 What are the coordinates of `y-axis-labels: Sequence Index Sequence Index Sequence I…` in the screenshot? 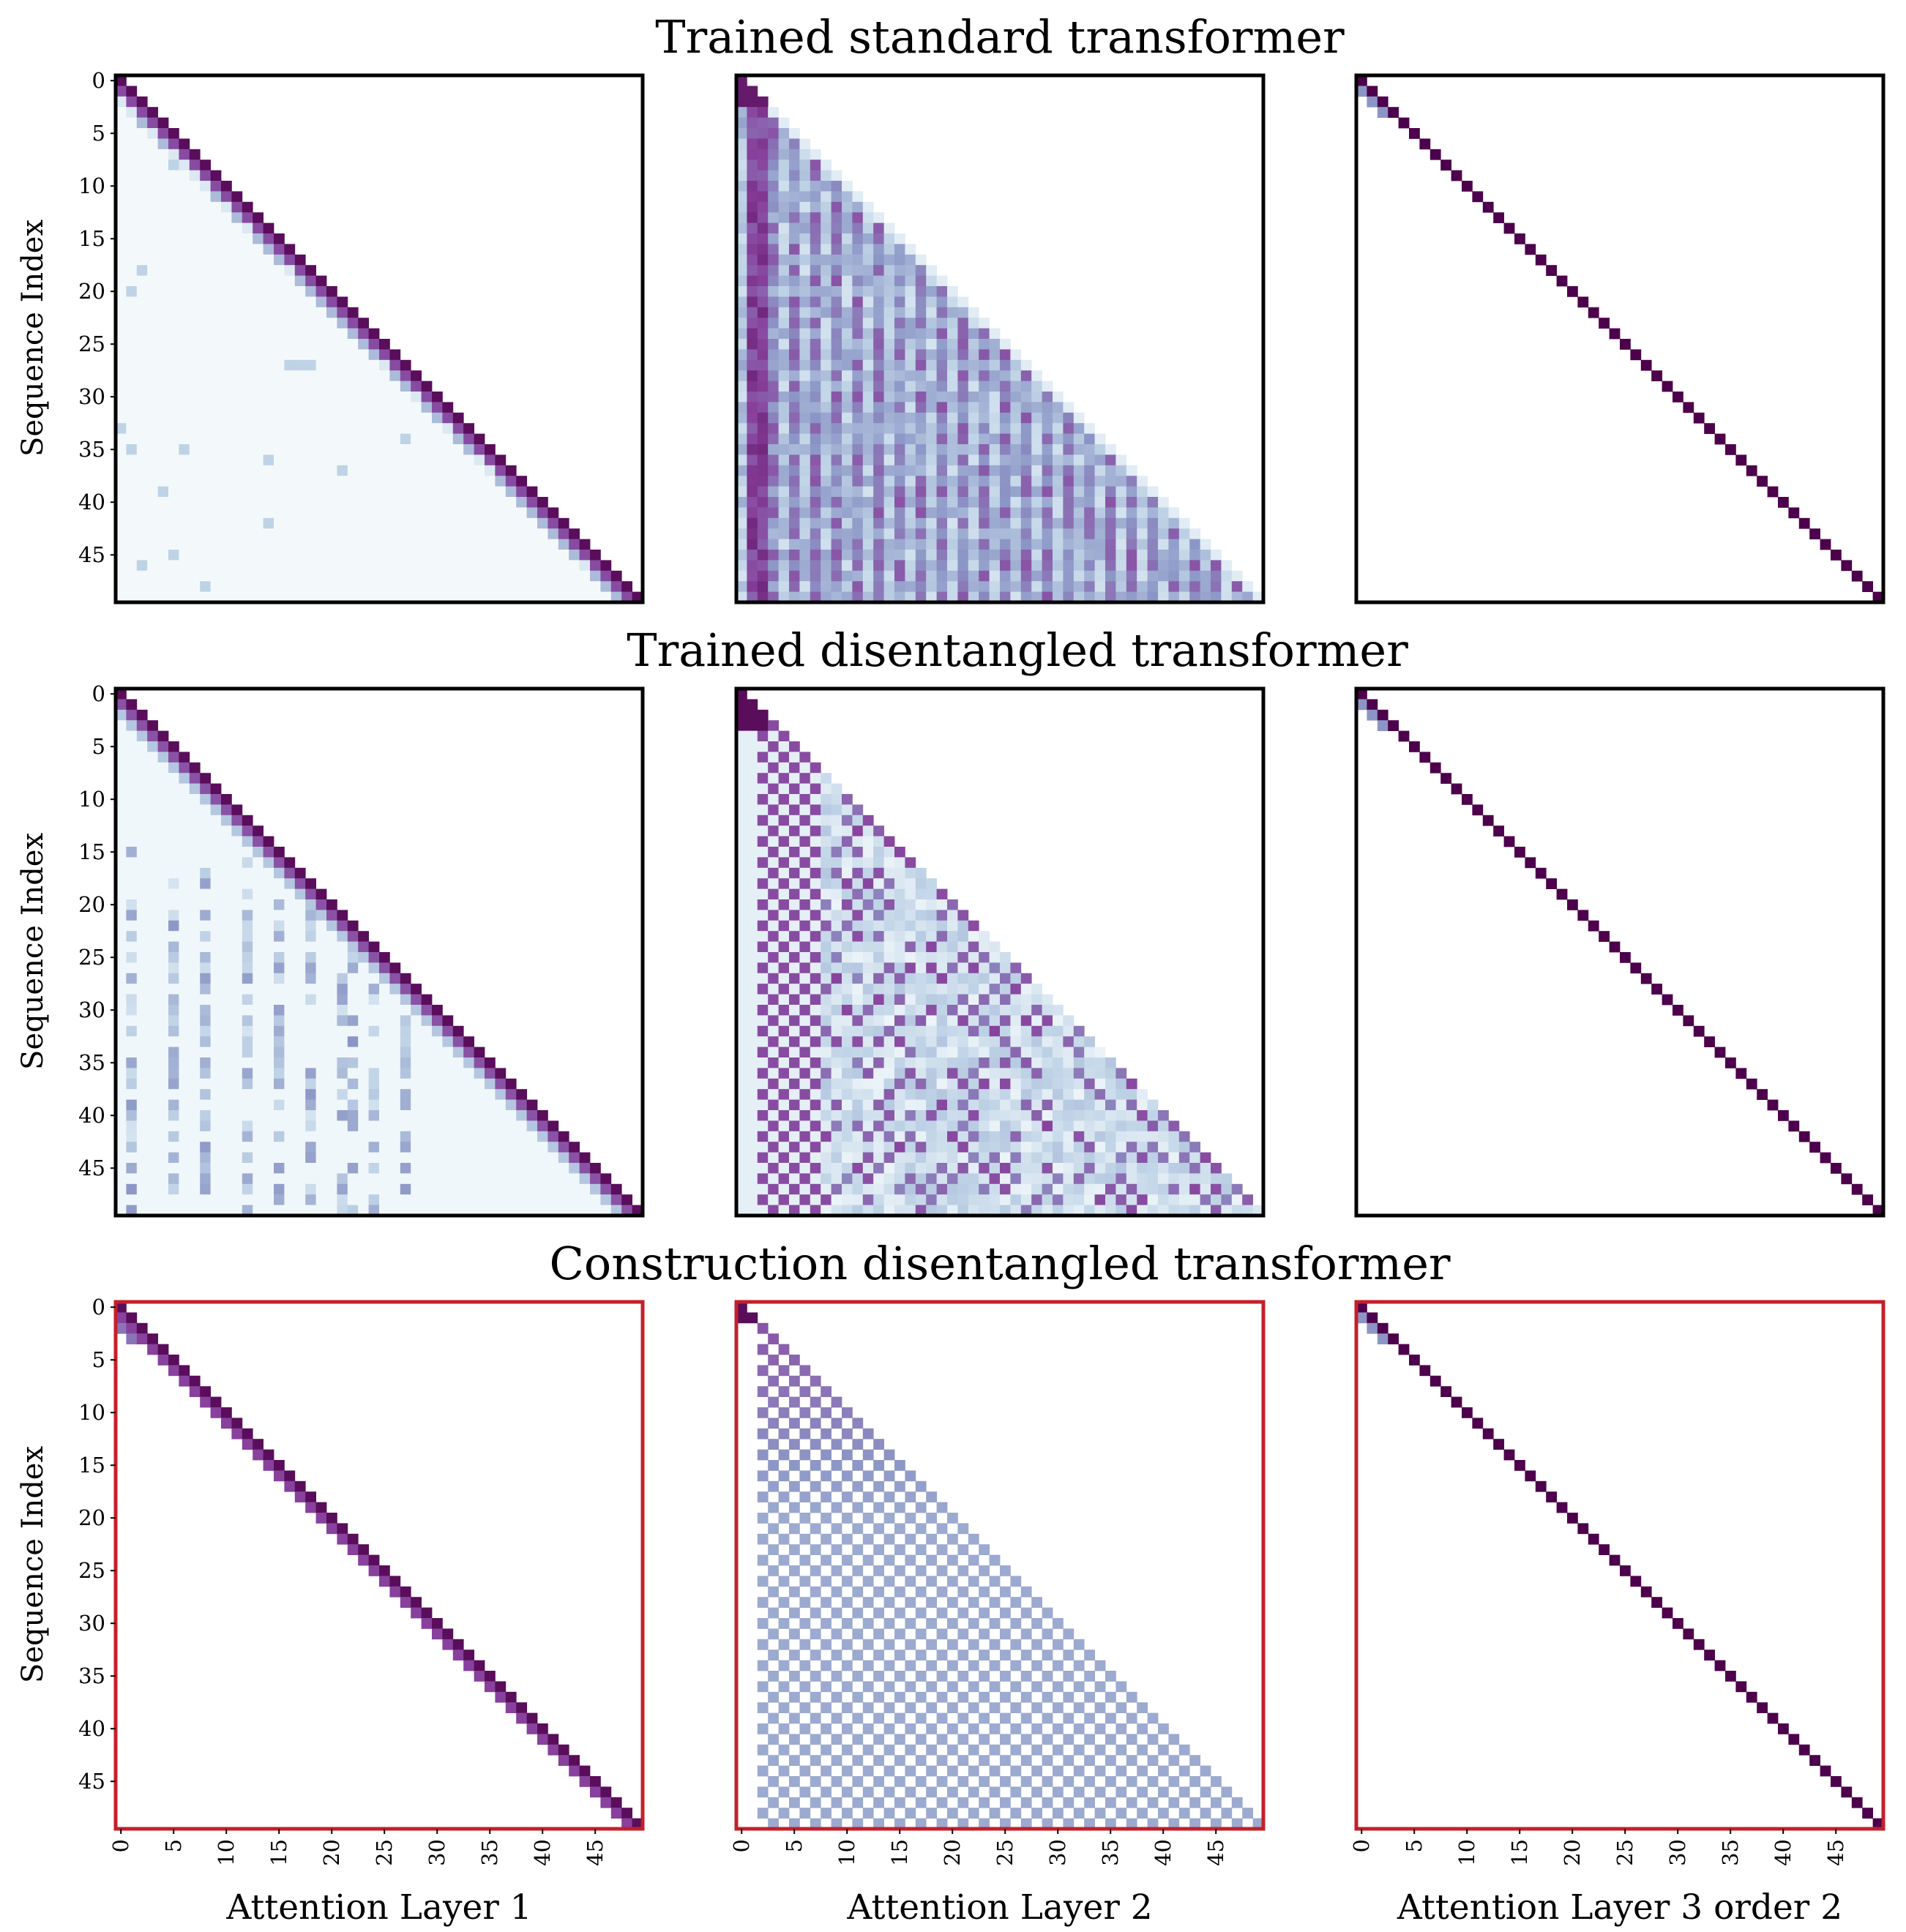 It's located at (33, 952).